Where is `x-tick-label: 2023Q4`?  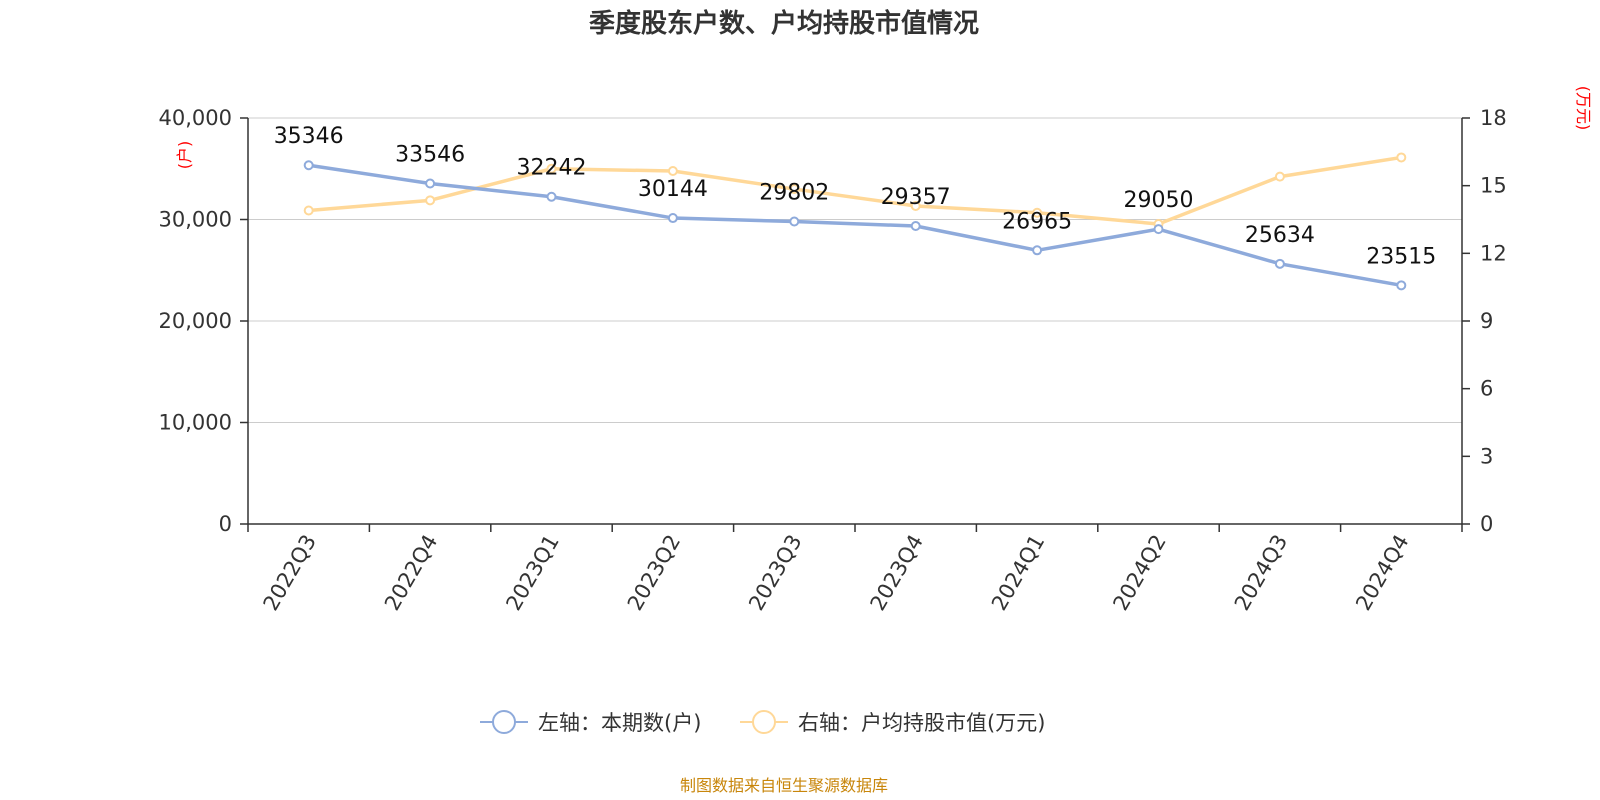
x-tick-label: 2023Q4 is located at coordinates (897, 573).